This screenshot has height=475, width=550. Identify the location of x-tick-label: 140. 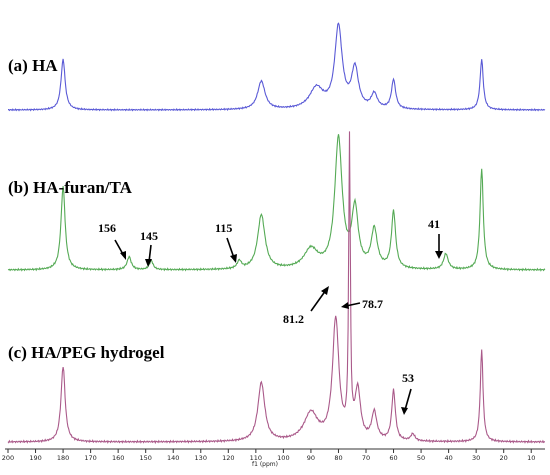
(173, 458).